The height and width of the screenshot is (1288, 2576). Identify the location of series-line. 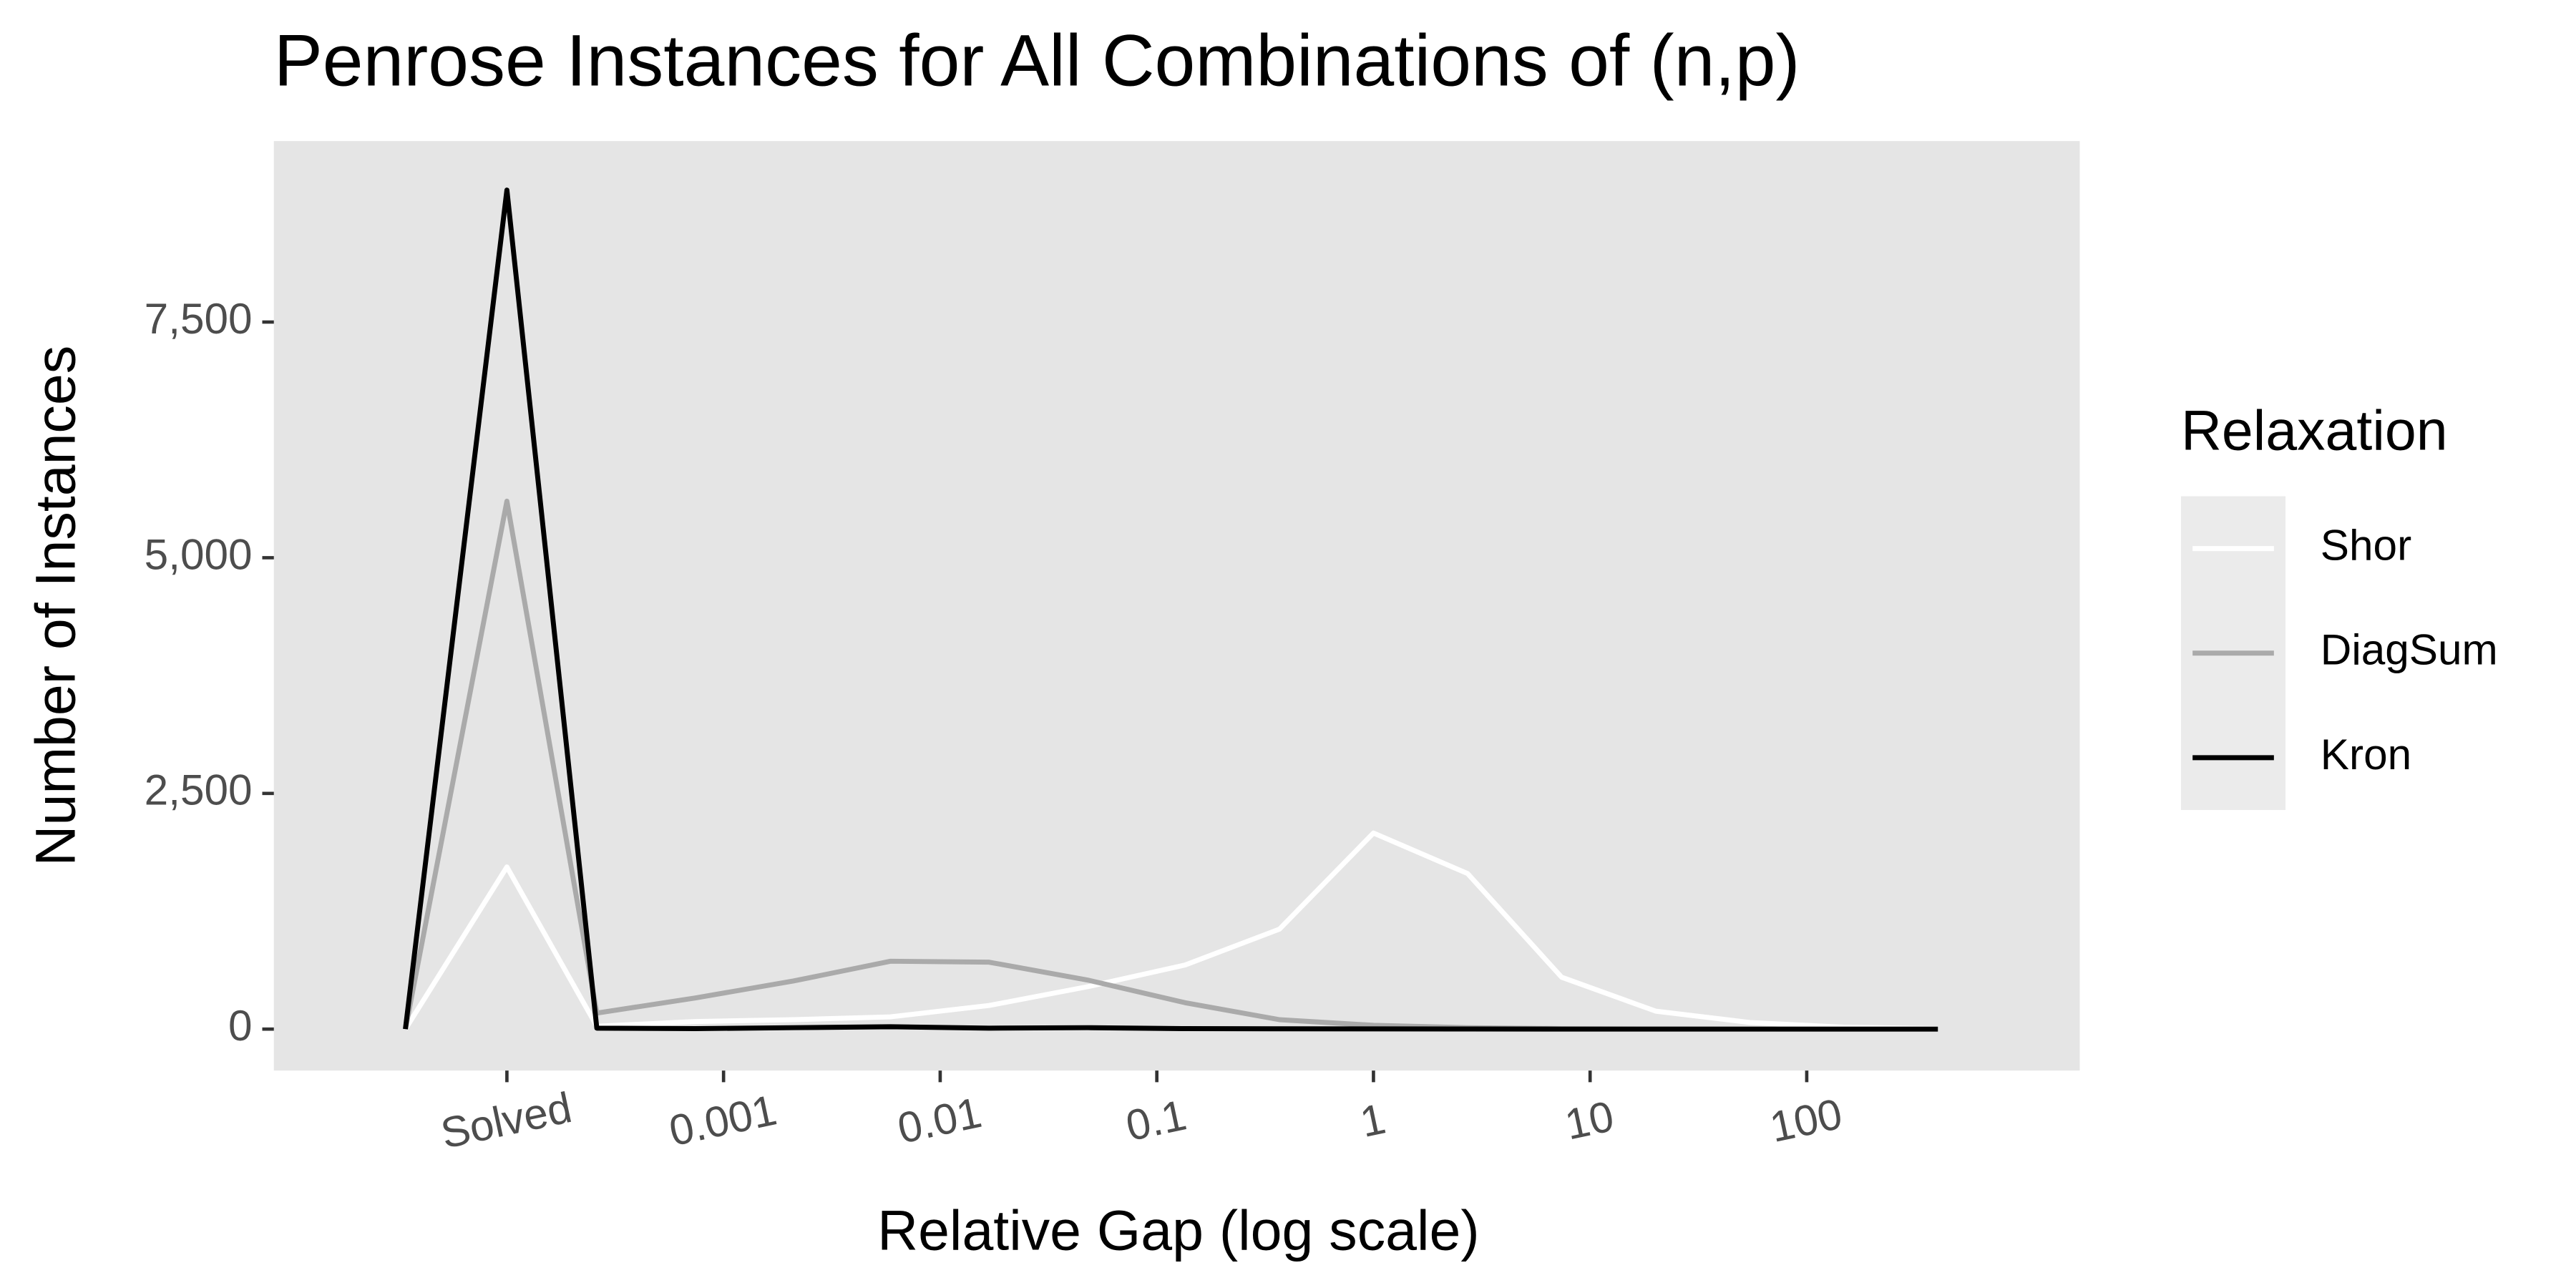
(1170, 930).